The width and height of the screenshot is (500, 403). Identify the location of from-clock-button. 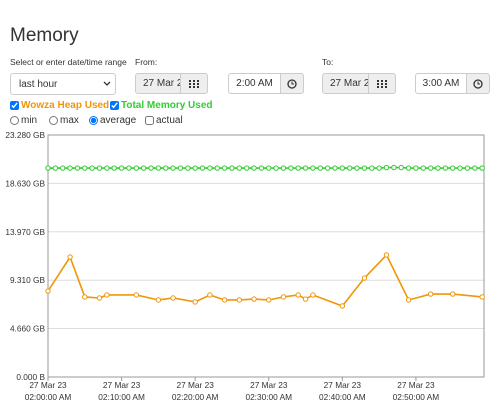
(292, 83).